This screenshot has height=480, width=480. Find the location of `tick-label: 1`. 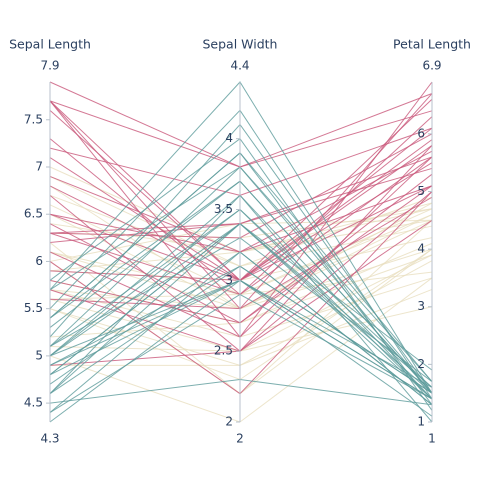

tick-label: 1 is located at coordinates (421, 422).